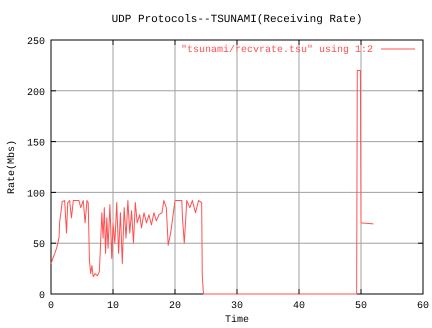  What do you see at coordinates (175, 306) in the screenshot?
I see `x-tick-label: 20` at bounding box center [175, 306].